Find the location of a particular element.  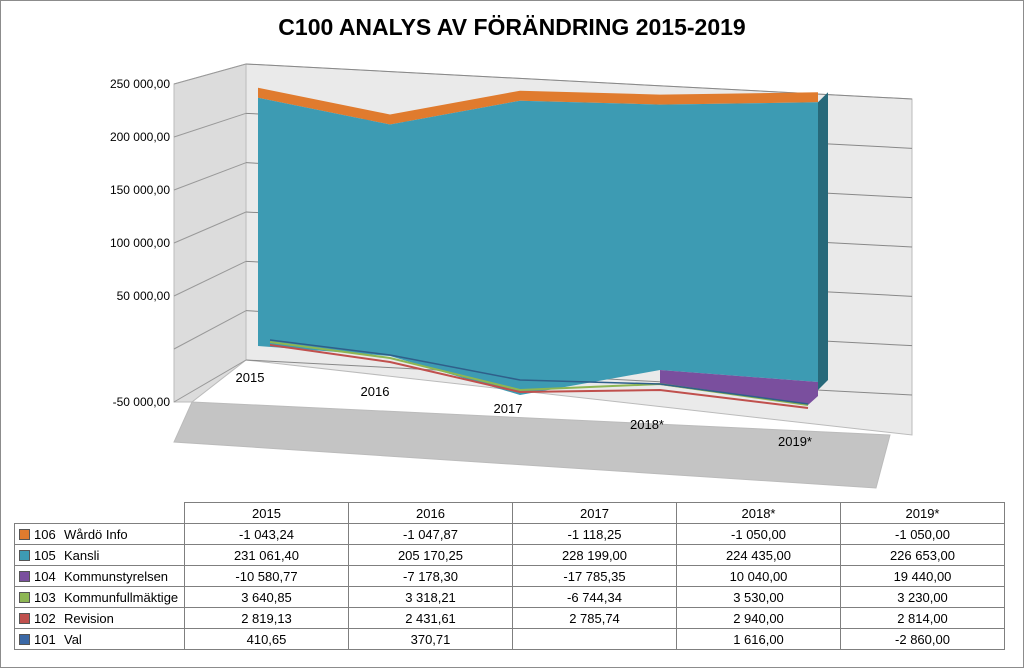

table-column-header: 2018* is located at coordinates (758, 513).